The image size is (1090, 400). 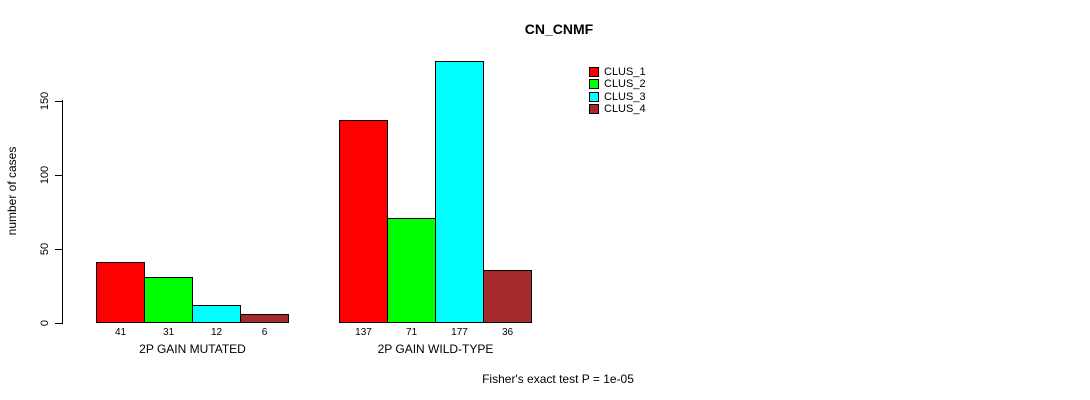 What do you see at coordinates (12, 191) in the screenshot?
I see `y-axis-label: number of cases` at bounding box center [12, 191].